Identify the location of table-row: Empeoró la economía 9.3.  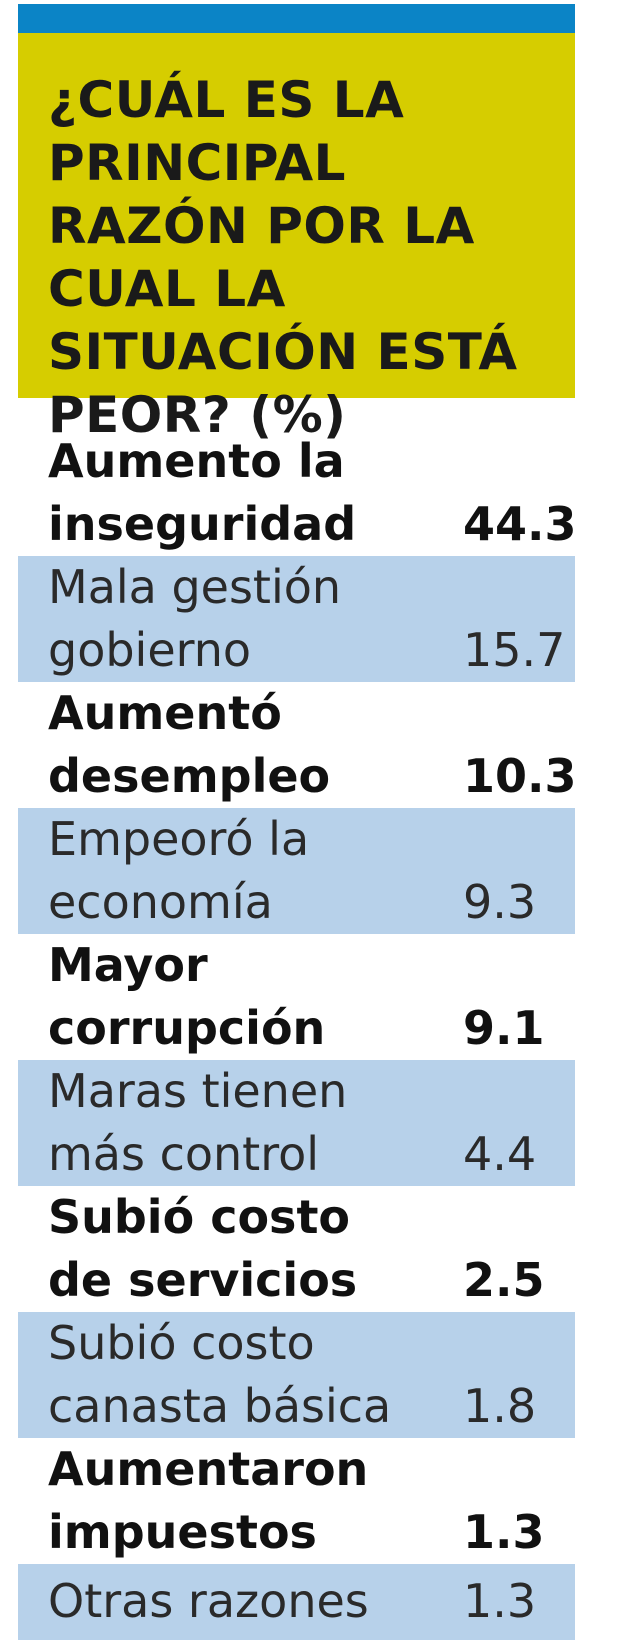
(296, 871).